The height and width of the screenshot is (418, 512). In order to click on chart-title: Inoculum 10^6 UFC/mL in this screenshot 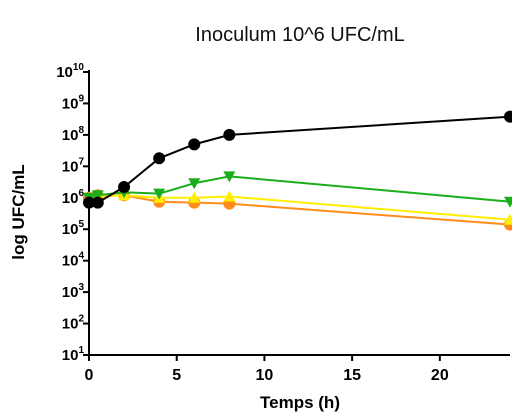, I will do `click(299, 35)`.